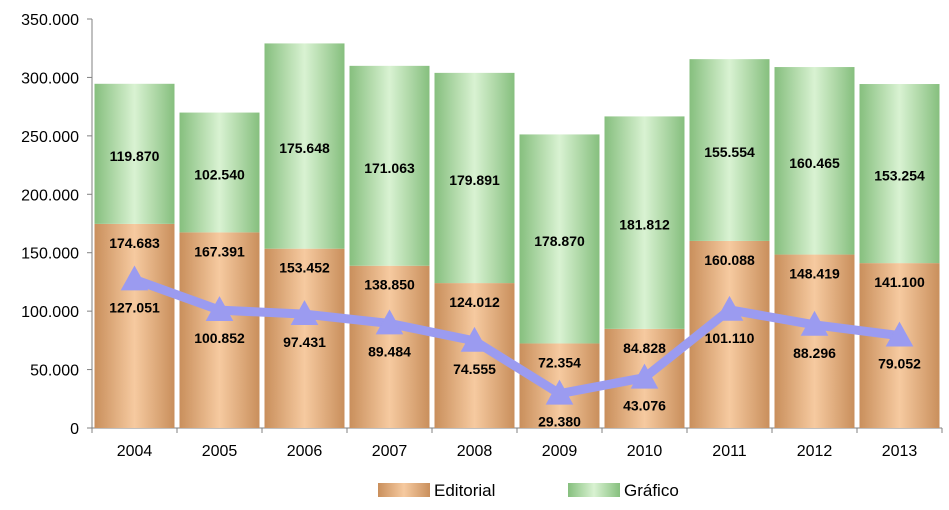  Describe the element at coordinates (559, 362) in the screenshot. I see `data-label-editorial: 72.354` at that location.